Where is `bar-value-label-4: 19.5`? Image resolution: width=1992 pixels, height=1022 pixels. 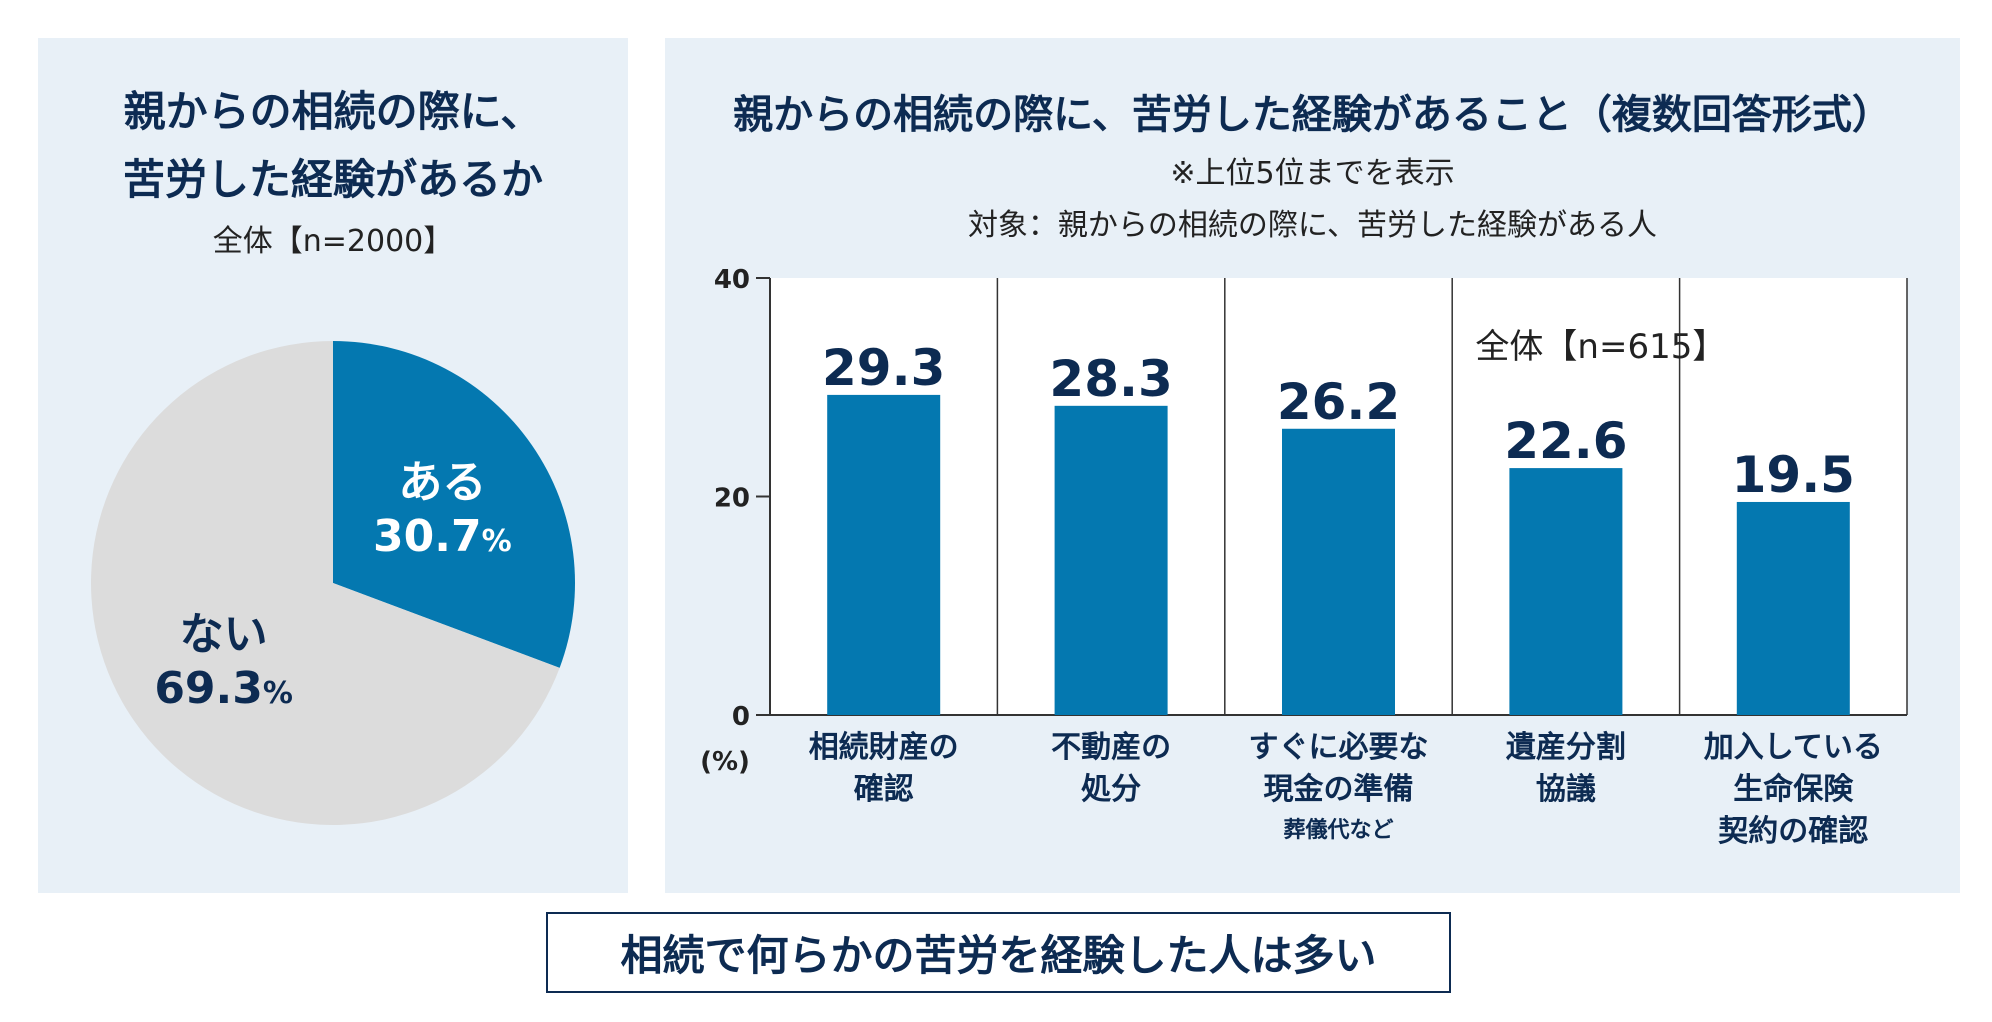
bar-value-label-4: 19.5 is located at coordinates (1793, 475).